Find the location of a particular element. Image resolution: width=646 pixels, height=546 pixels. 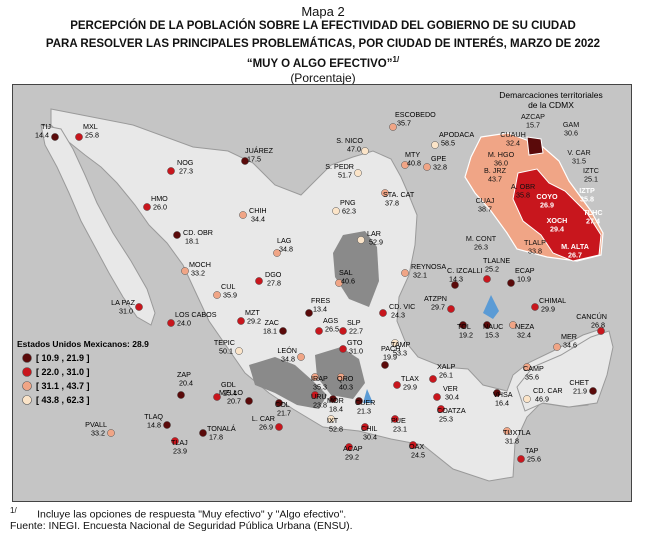

legend-item: [ 22.0 , 31.0 ] is located at coordinates (56, 372).